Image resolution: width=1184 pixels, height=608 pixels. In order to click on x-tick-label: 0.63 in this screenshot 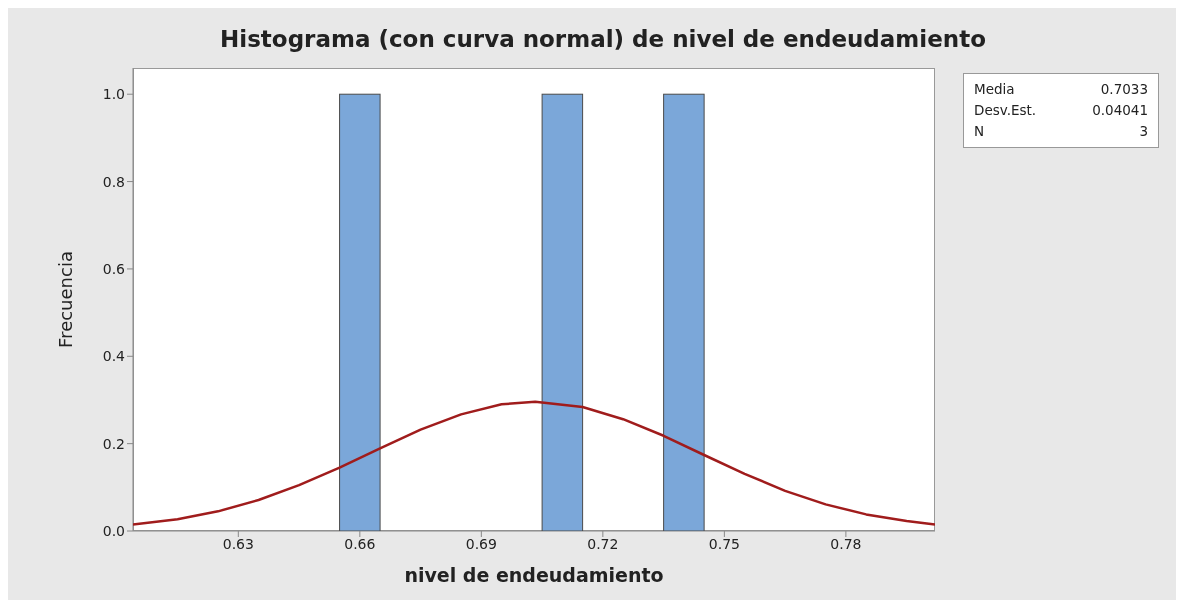, I will do `click(238, 543)`.